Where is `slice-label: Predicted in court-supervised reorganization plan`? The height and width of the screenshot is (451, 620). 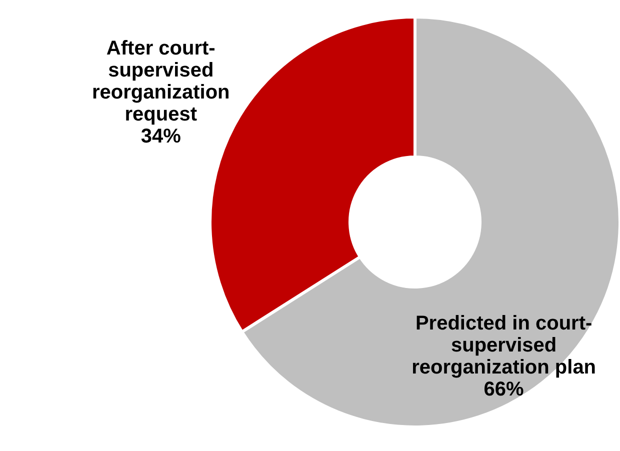 slice-label: Predicted in court-supervised reorganization plan is located at coordinates (504, 345).